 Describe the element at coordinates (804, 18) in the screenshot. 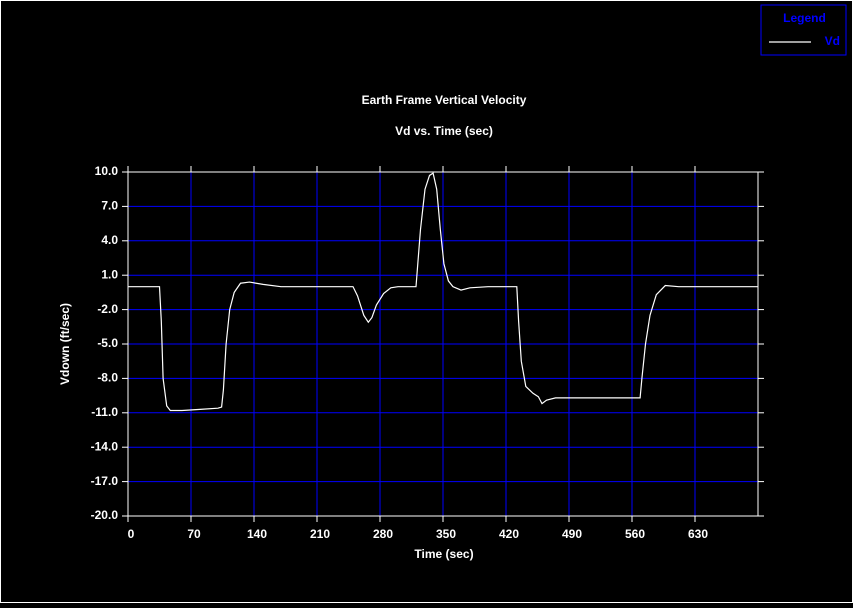

I see `legend-title: Legend` at that location.